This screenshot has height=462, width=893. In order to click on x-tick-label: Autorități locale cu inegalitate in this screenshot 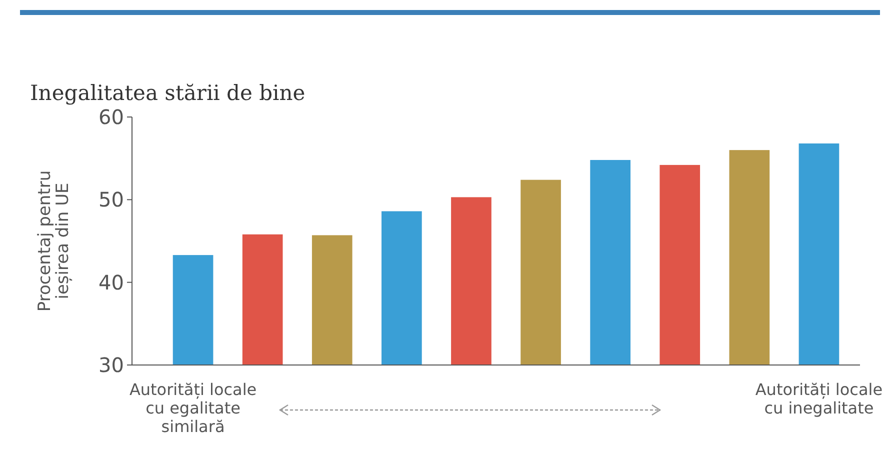, I will do `click(819, 399)`.